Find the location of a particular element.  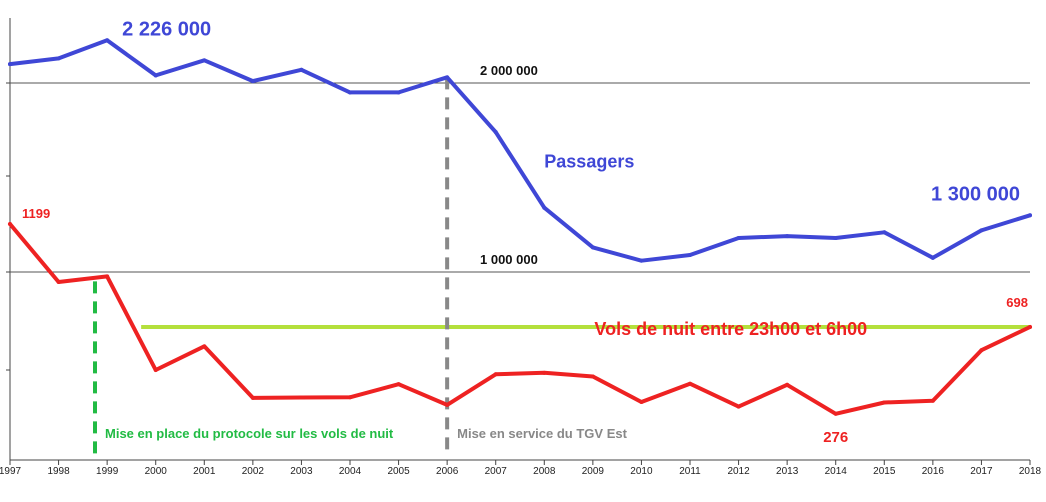

x-tick-label: 2007 is located at coordinates (496, 471).